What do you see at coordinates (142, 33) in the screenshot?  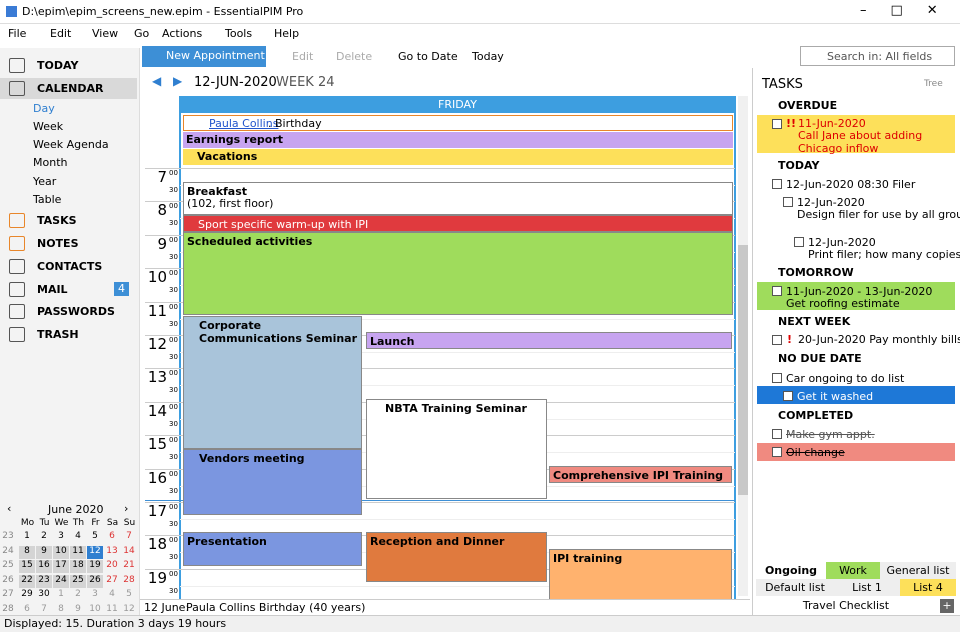 I see `menu-item: Go` at bounding box center [142, 33].